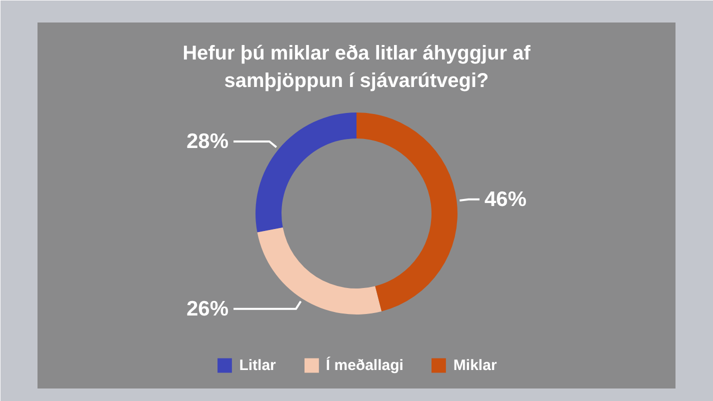  Describe the element at coordinates (505, 199) in the screenshot. I see `data-label: 46%` at that location.